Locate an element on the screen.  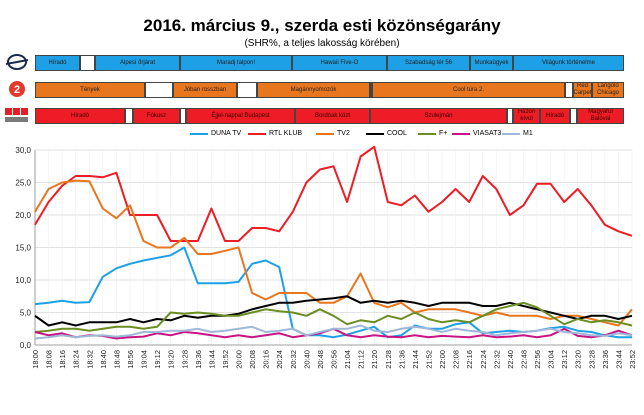
x-tick-21: 20:48 is located at coordinates (320, 359).